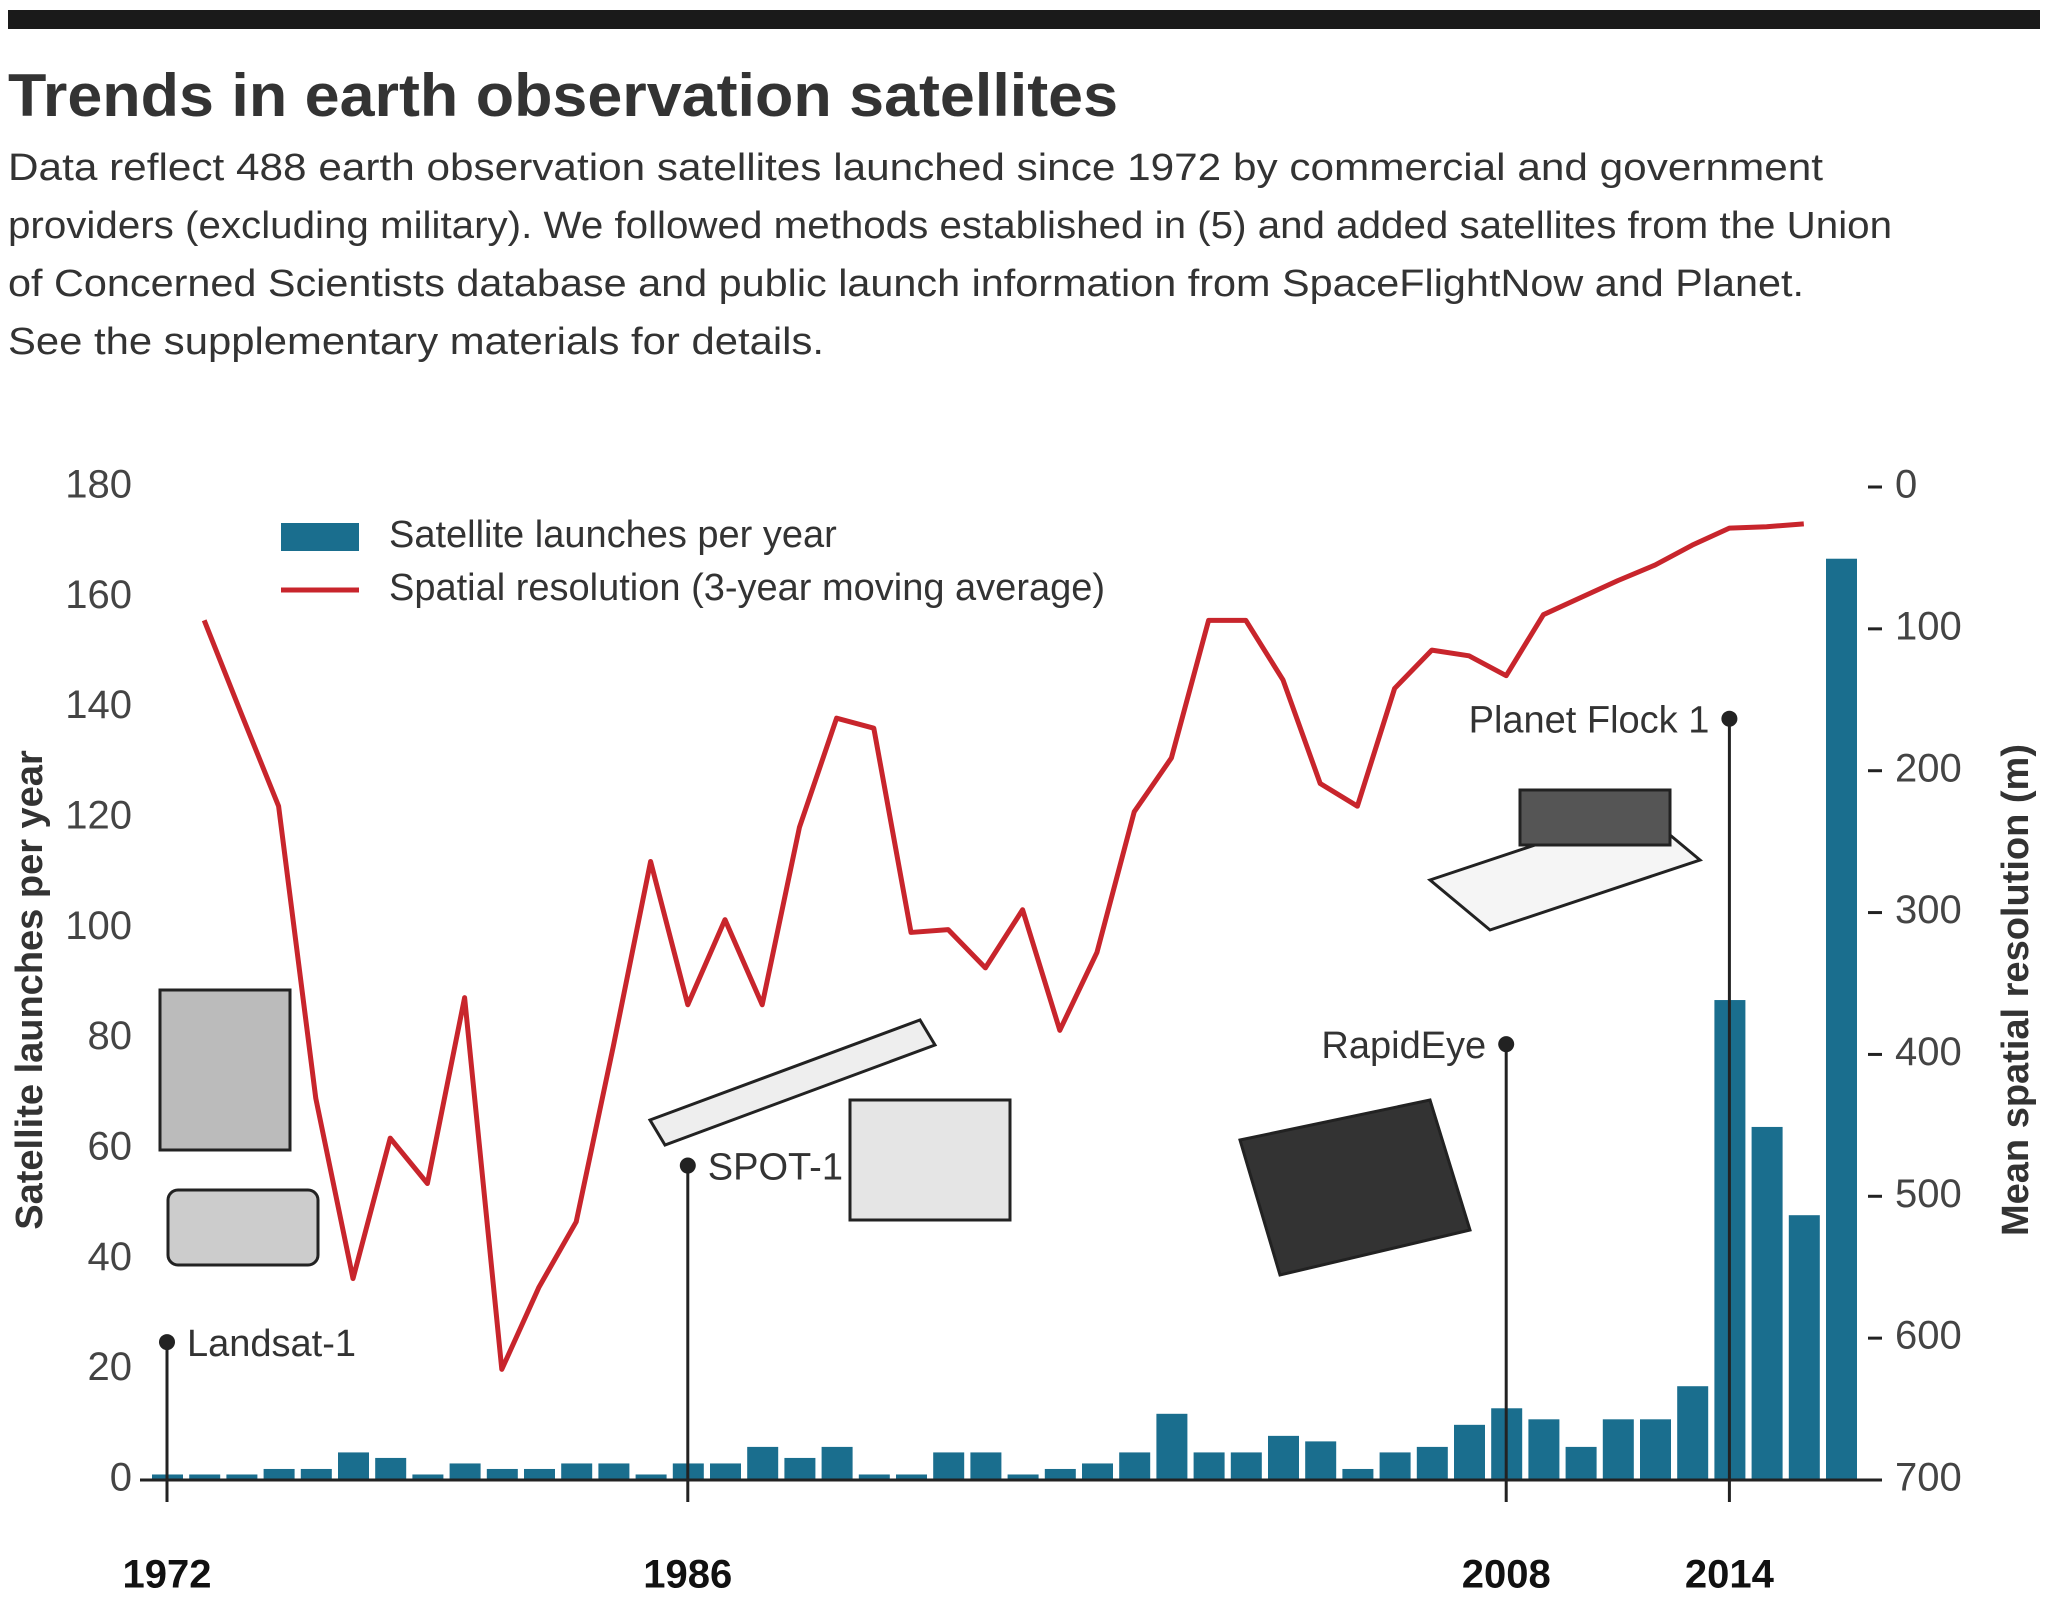  Describe the element at coordinates (1730, 1575) in the screenshot. I see `x-tick-label: 2014` at that location.